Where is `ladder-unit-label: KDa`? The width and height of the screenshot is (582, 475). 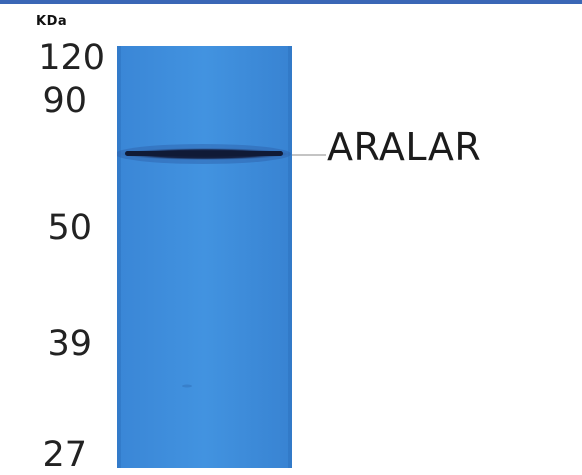 ladder-unit-label: KDa is located at coordinates (52, 21).